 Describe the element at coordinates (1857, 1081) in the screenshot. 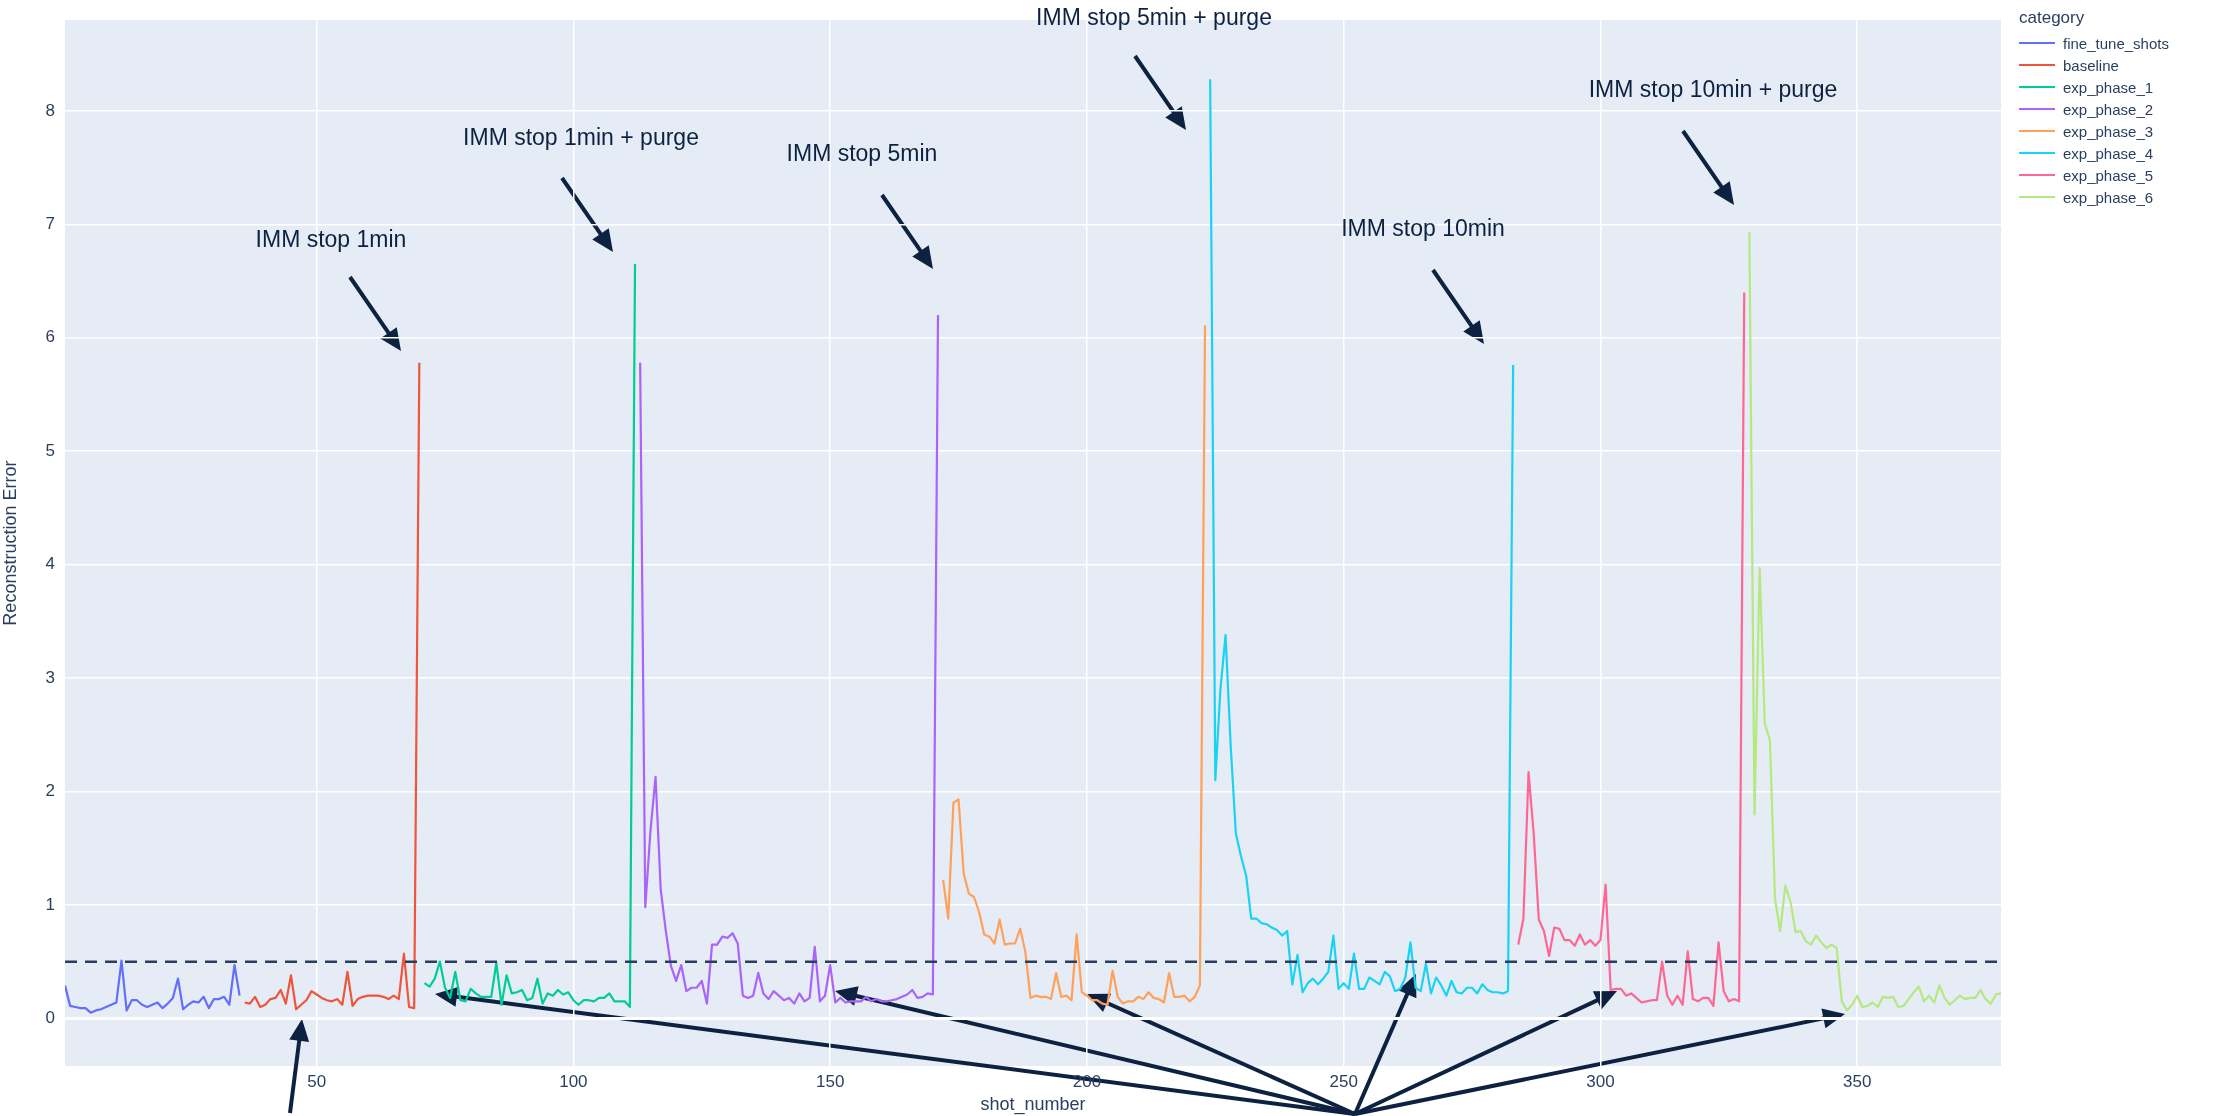

I see `x-tick-label: 350` at that location.